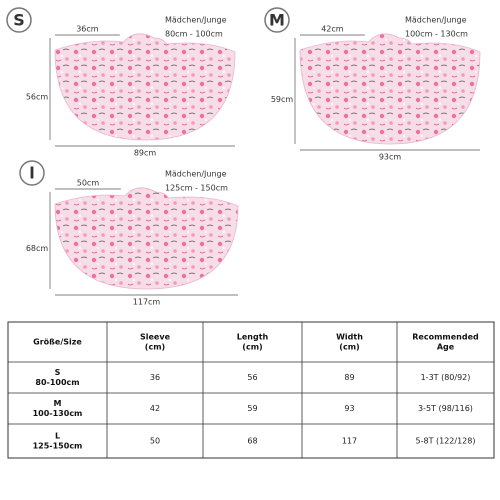 This screenshot has width=500, height=500. Describe the element at coordinates (252, 377) in the screenshot. I see `table-cell: 56` at that location.